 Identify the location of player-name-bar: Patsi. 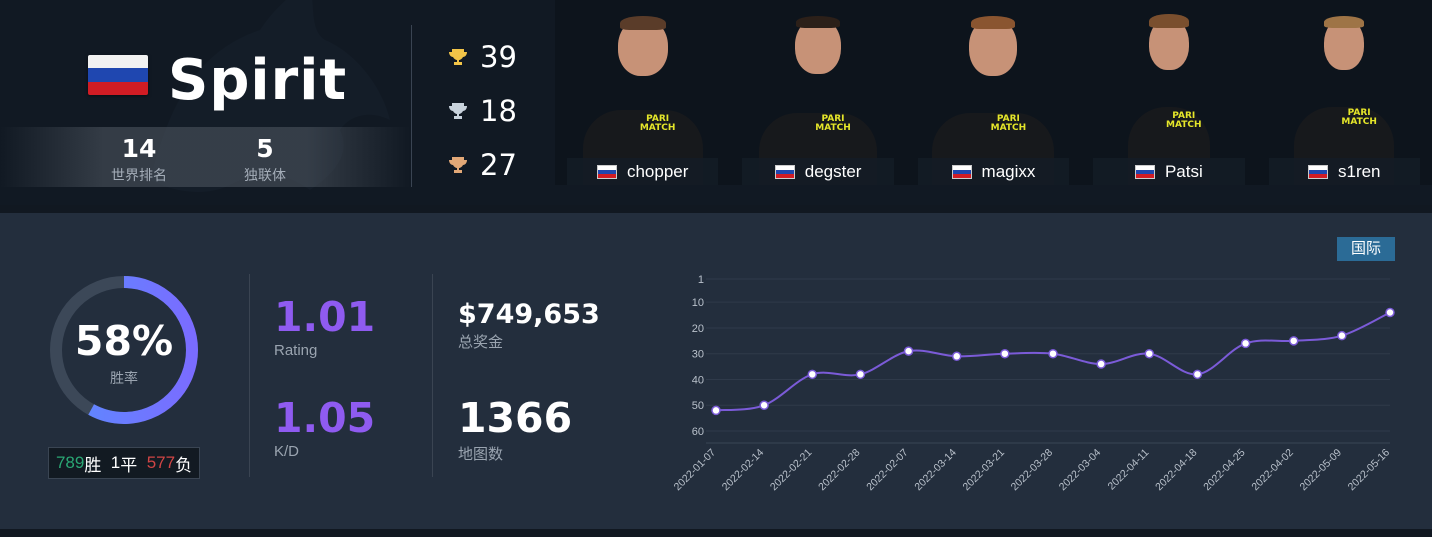
(1168, 171).